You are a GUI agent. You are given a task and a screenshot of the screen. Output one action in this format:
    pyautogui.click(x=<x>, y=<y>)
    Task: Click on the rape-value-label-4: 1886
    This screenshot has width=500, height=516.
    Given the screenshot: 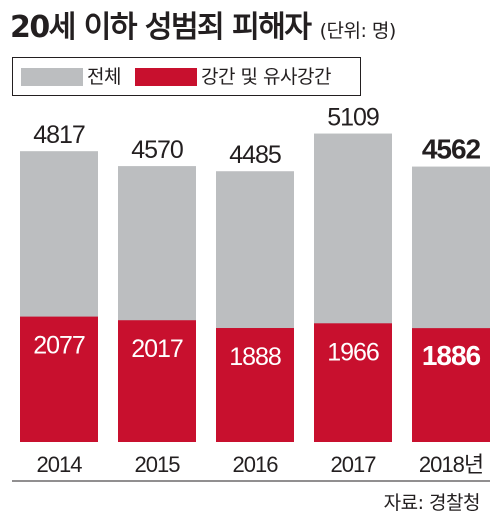 What is the action you would take?
    pyautogui.click(x=451, y=355)
    